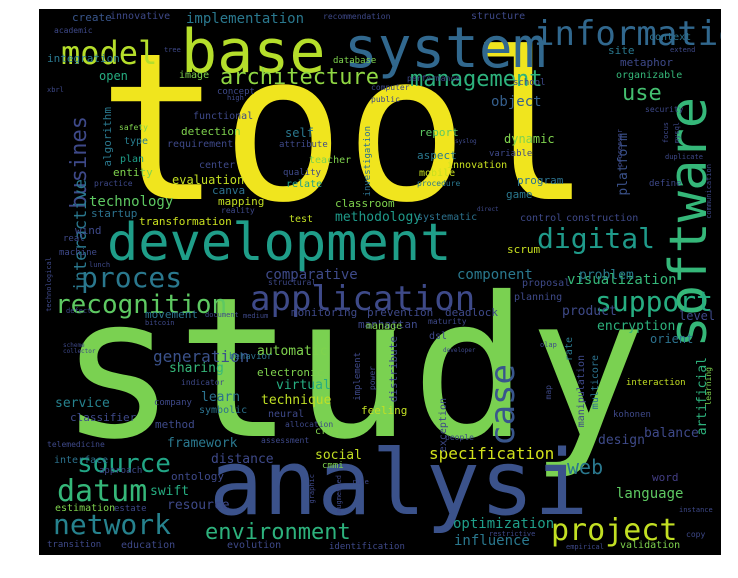  I want to click on word-structure: structure, so click(498, 16).